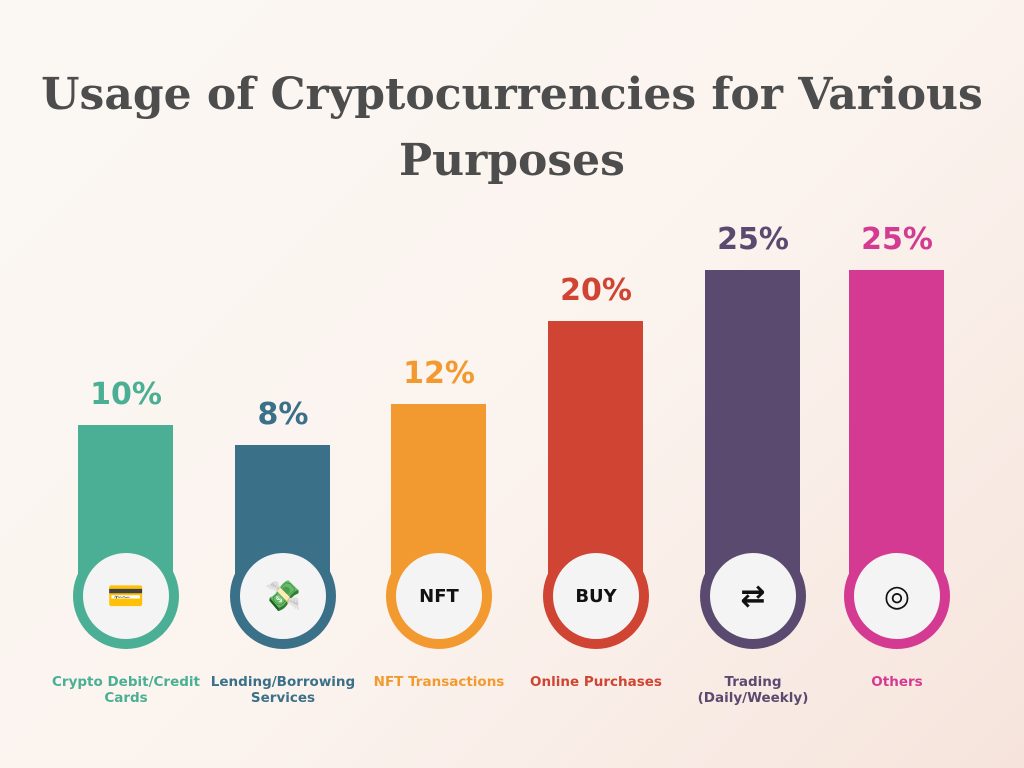 This screenshot has width=1024, height=768. I want to click on target-icon: ◎, so click(897, 596).